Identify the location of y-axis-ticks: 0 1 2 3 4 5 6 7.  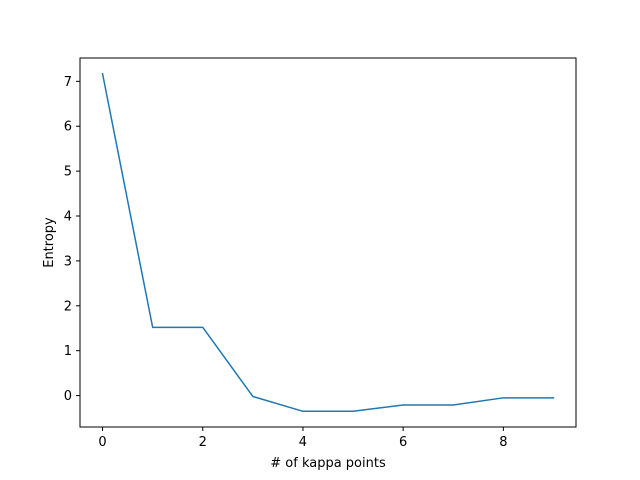
(72, 239).